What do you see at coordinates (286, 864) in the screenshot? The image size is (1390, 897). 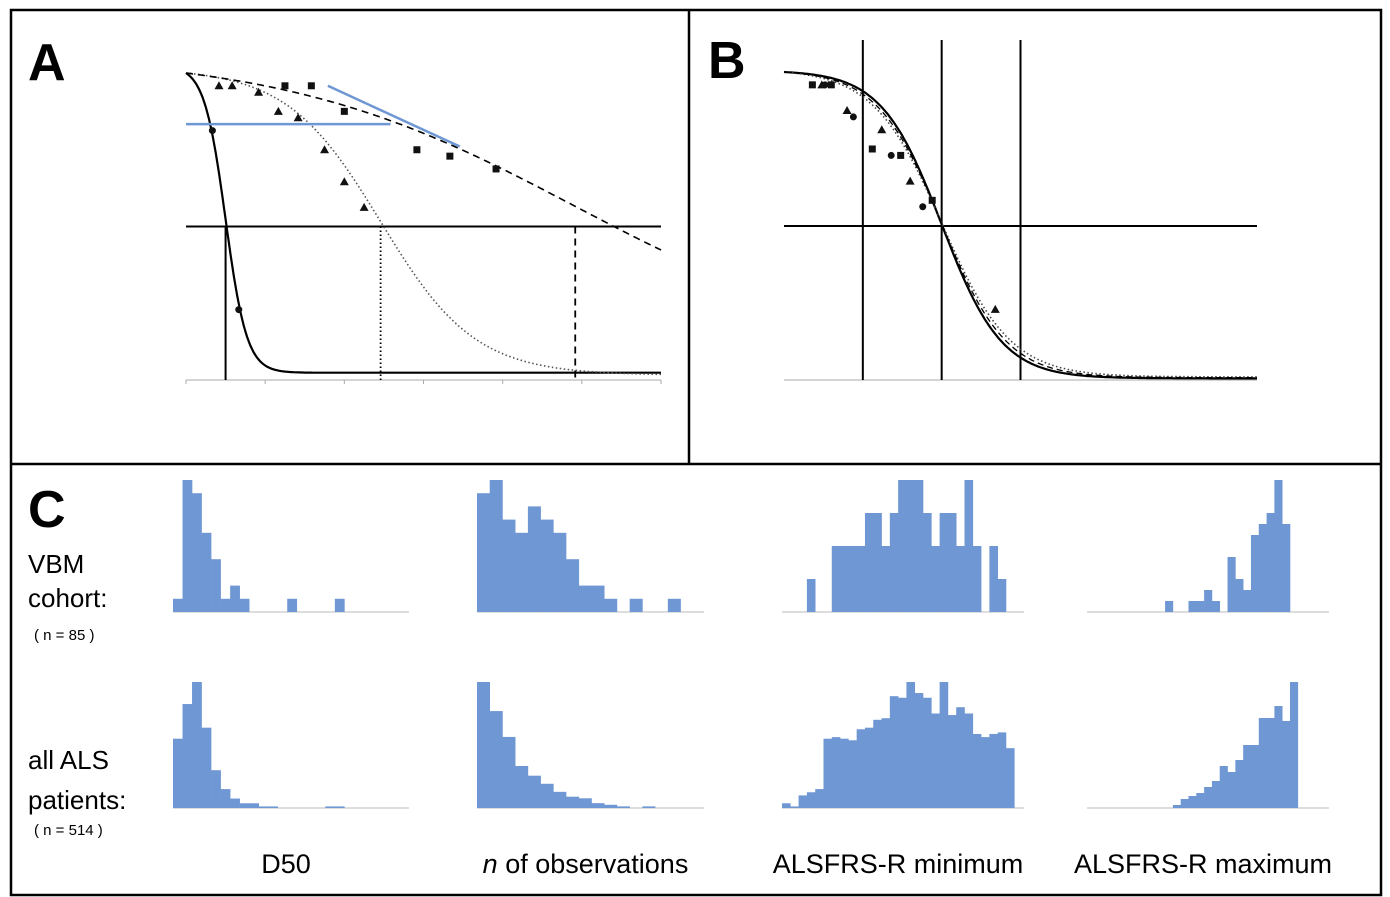 I see `x-axis-title-text: D50` at bounding box center [286, 864].